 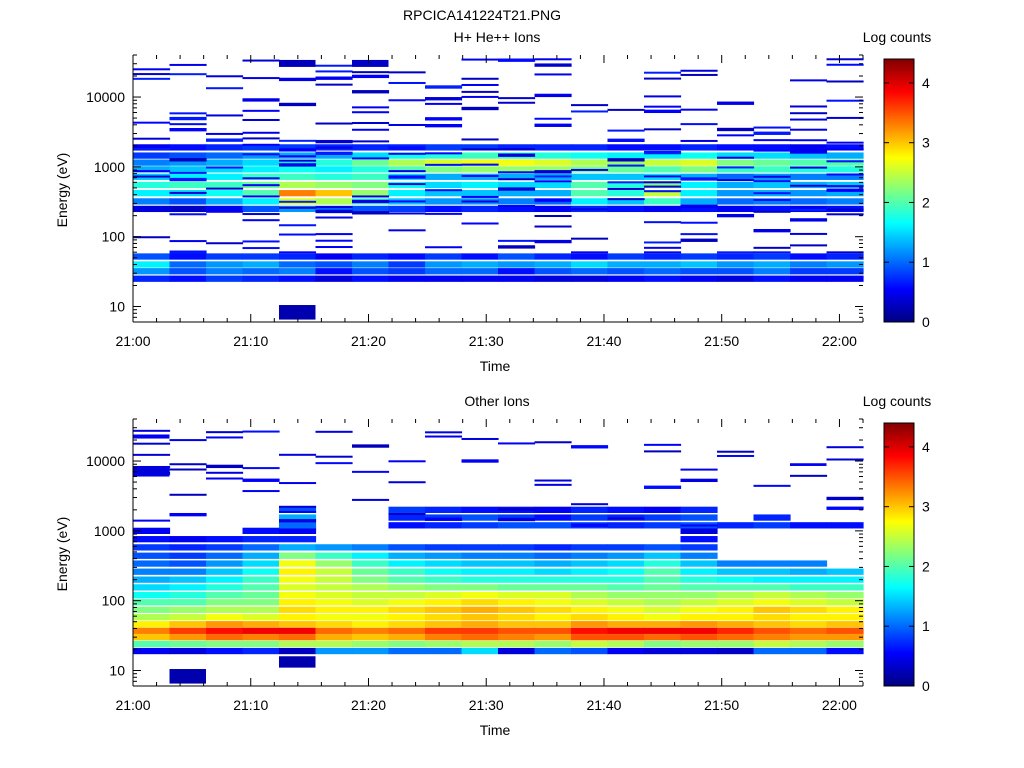 I want to click on colorbar-tick-label: 2, so click(x=926, y=202).